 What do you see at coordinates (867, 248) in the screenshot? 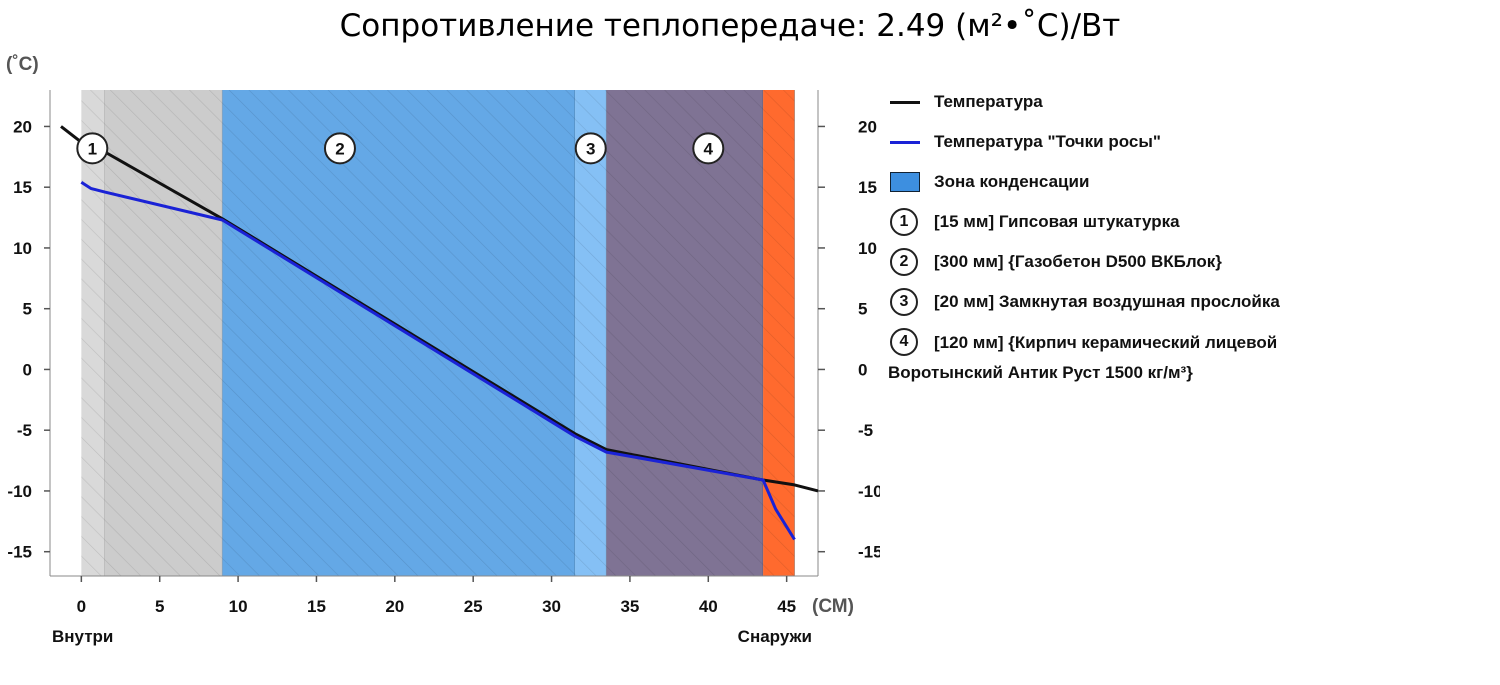
I see `y-tick-label-right: 10` at bounding box center [867, 248].